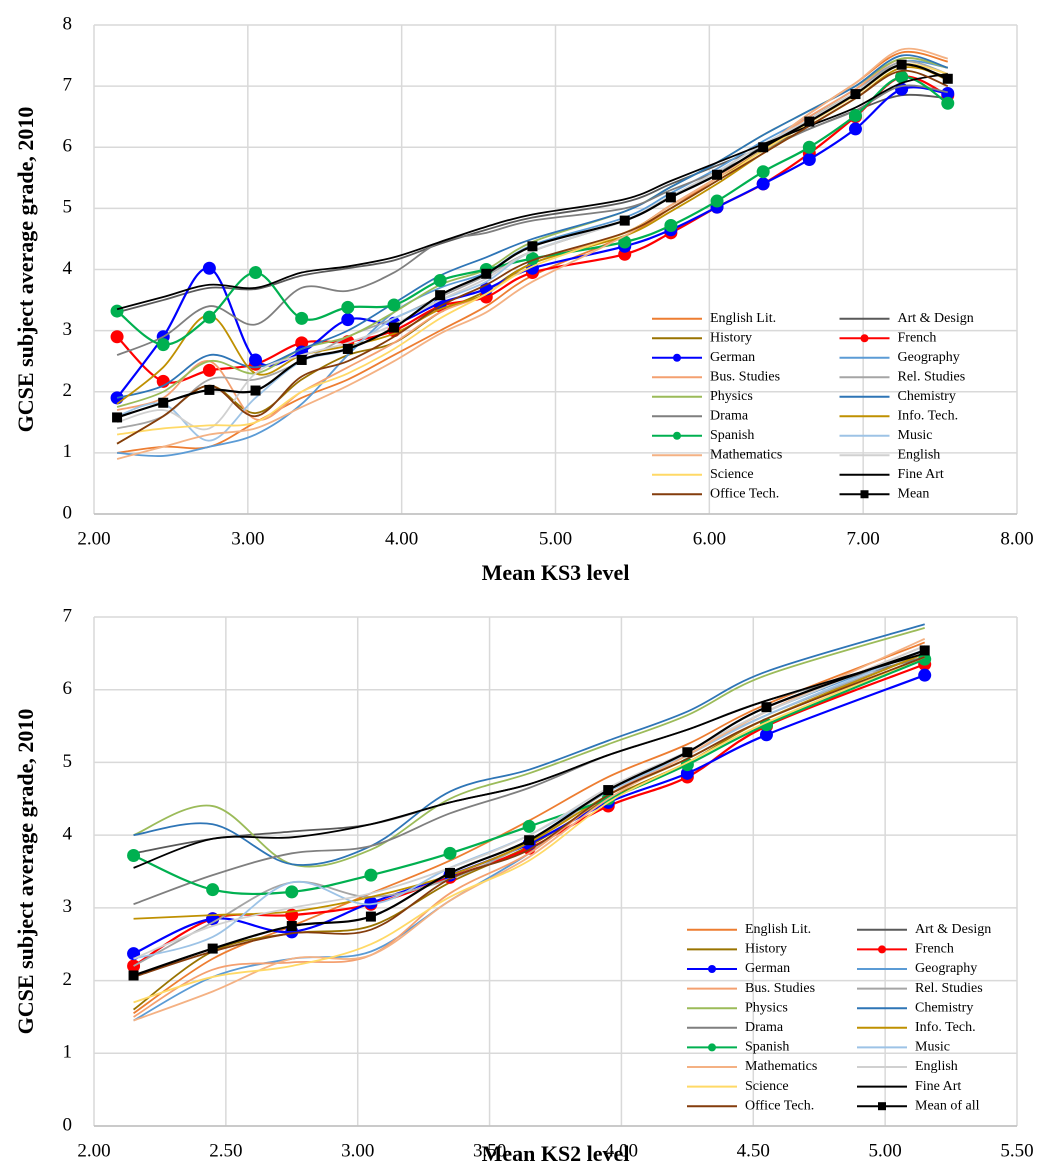 The width and height of the screenshot is (1037, 1171). I want to click on legend-label: Mean, so click(914, 493).